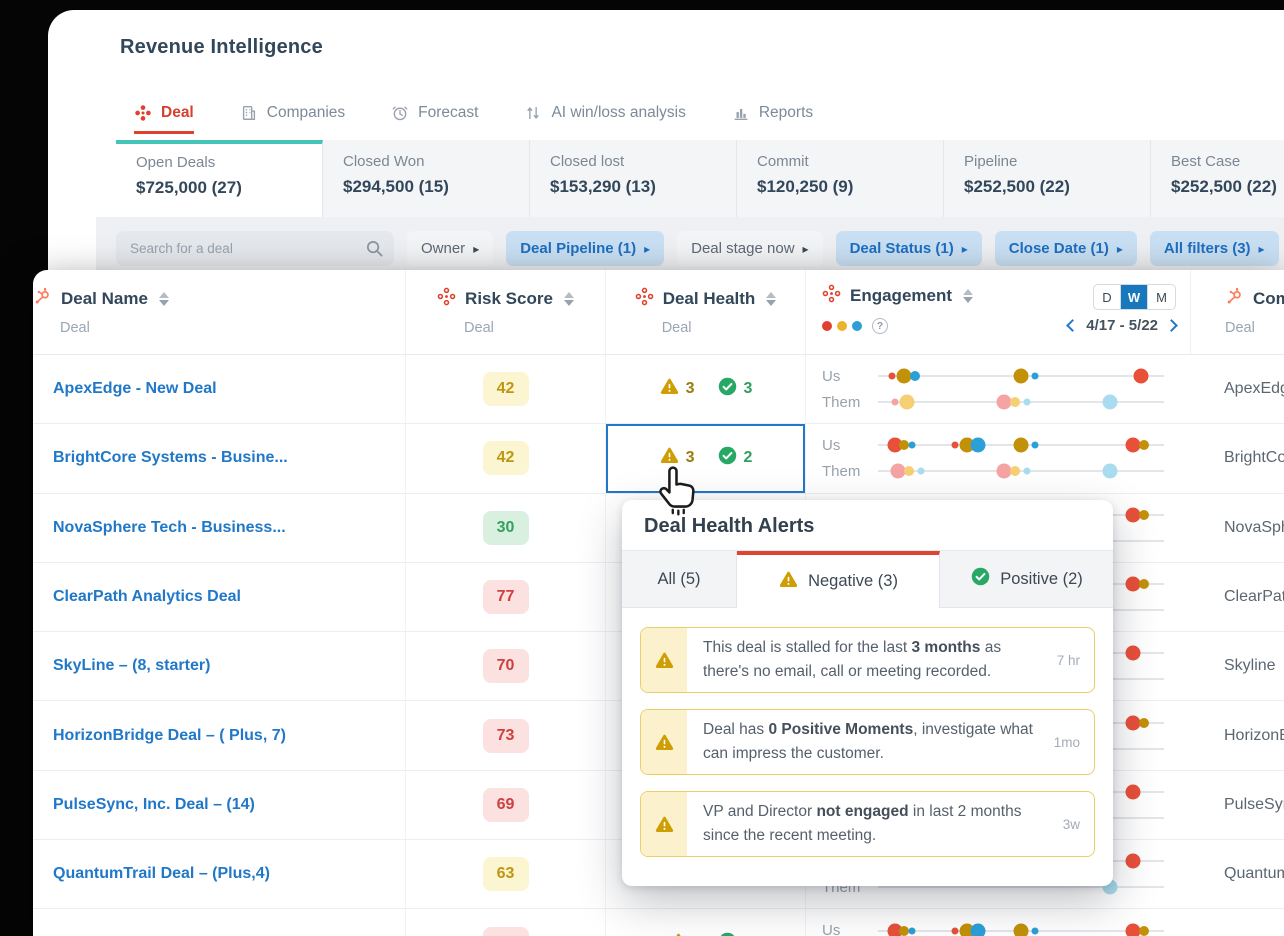 This screenshot has width=1284, height=936. Describe the element at coordinates (633, 178) in the screenshot. I see `summary-card-closed-lost: Closed lost $153,290 (13)` at that location.